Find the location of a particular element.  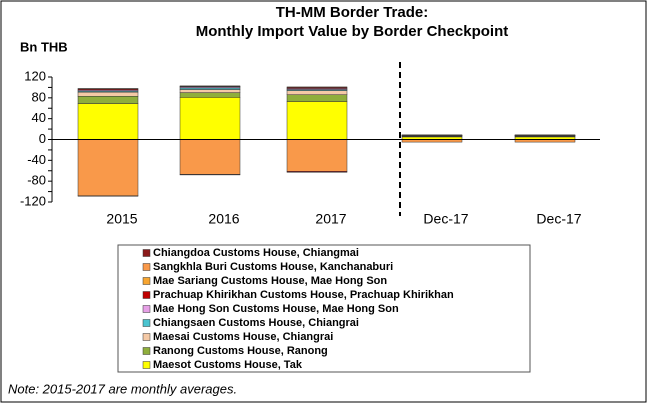

legend-label: Maesot Customs House, Tak is located at coordinates (228, 365).